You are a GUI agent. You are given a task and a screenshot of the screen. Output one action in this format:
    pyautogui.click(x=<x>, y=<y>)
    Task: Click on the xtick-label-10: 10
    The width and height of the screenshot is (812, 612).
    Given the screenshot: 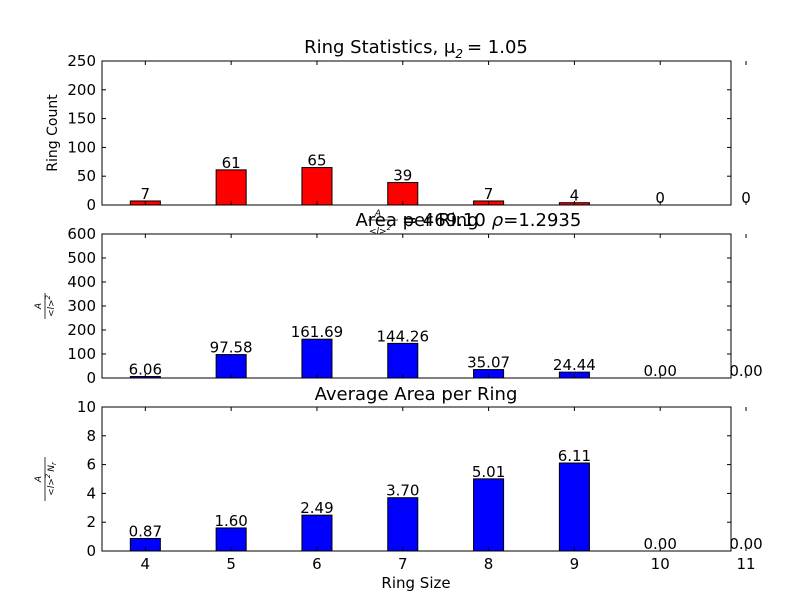 What is the action you would take?
    pyautogui.click(x=660, y=564)
    